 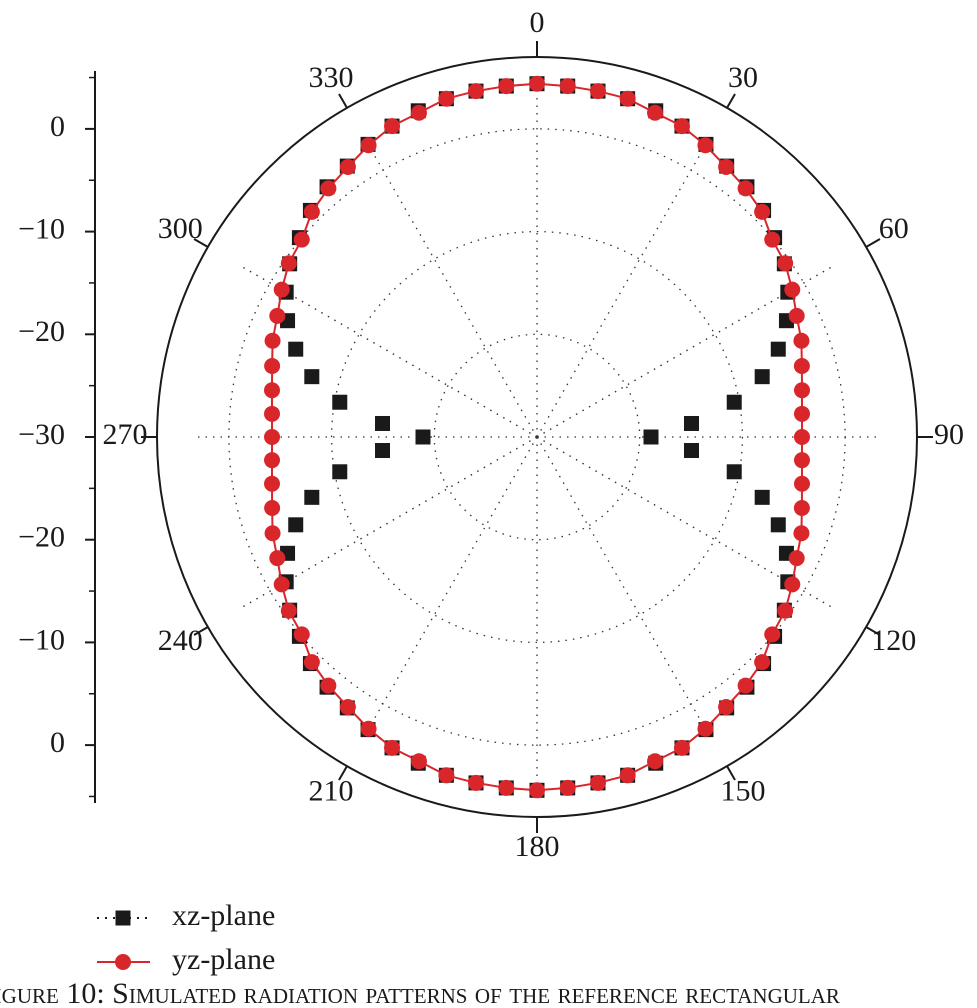 What do you see at coordinates (223, 959) in the screenshot?
I see `legend-label: yz-plane` at bounding box center [223, 959].